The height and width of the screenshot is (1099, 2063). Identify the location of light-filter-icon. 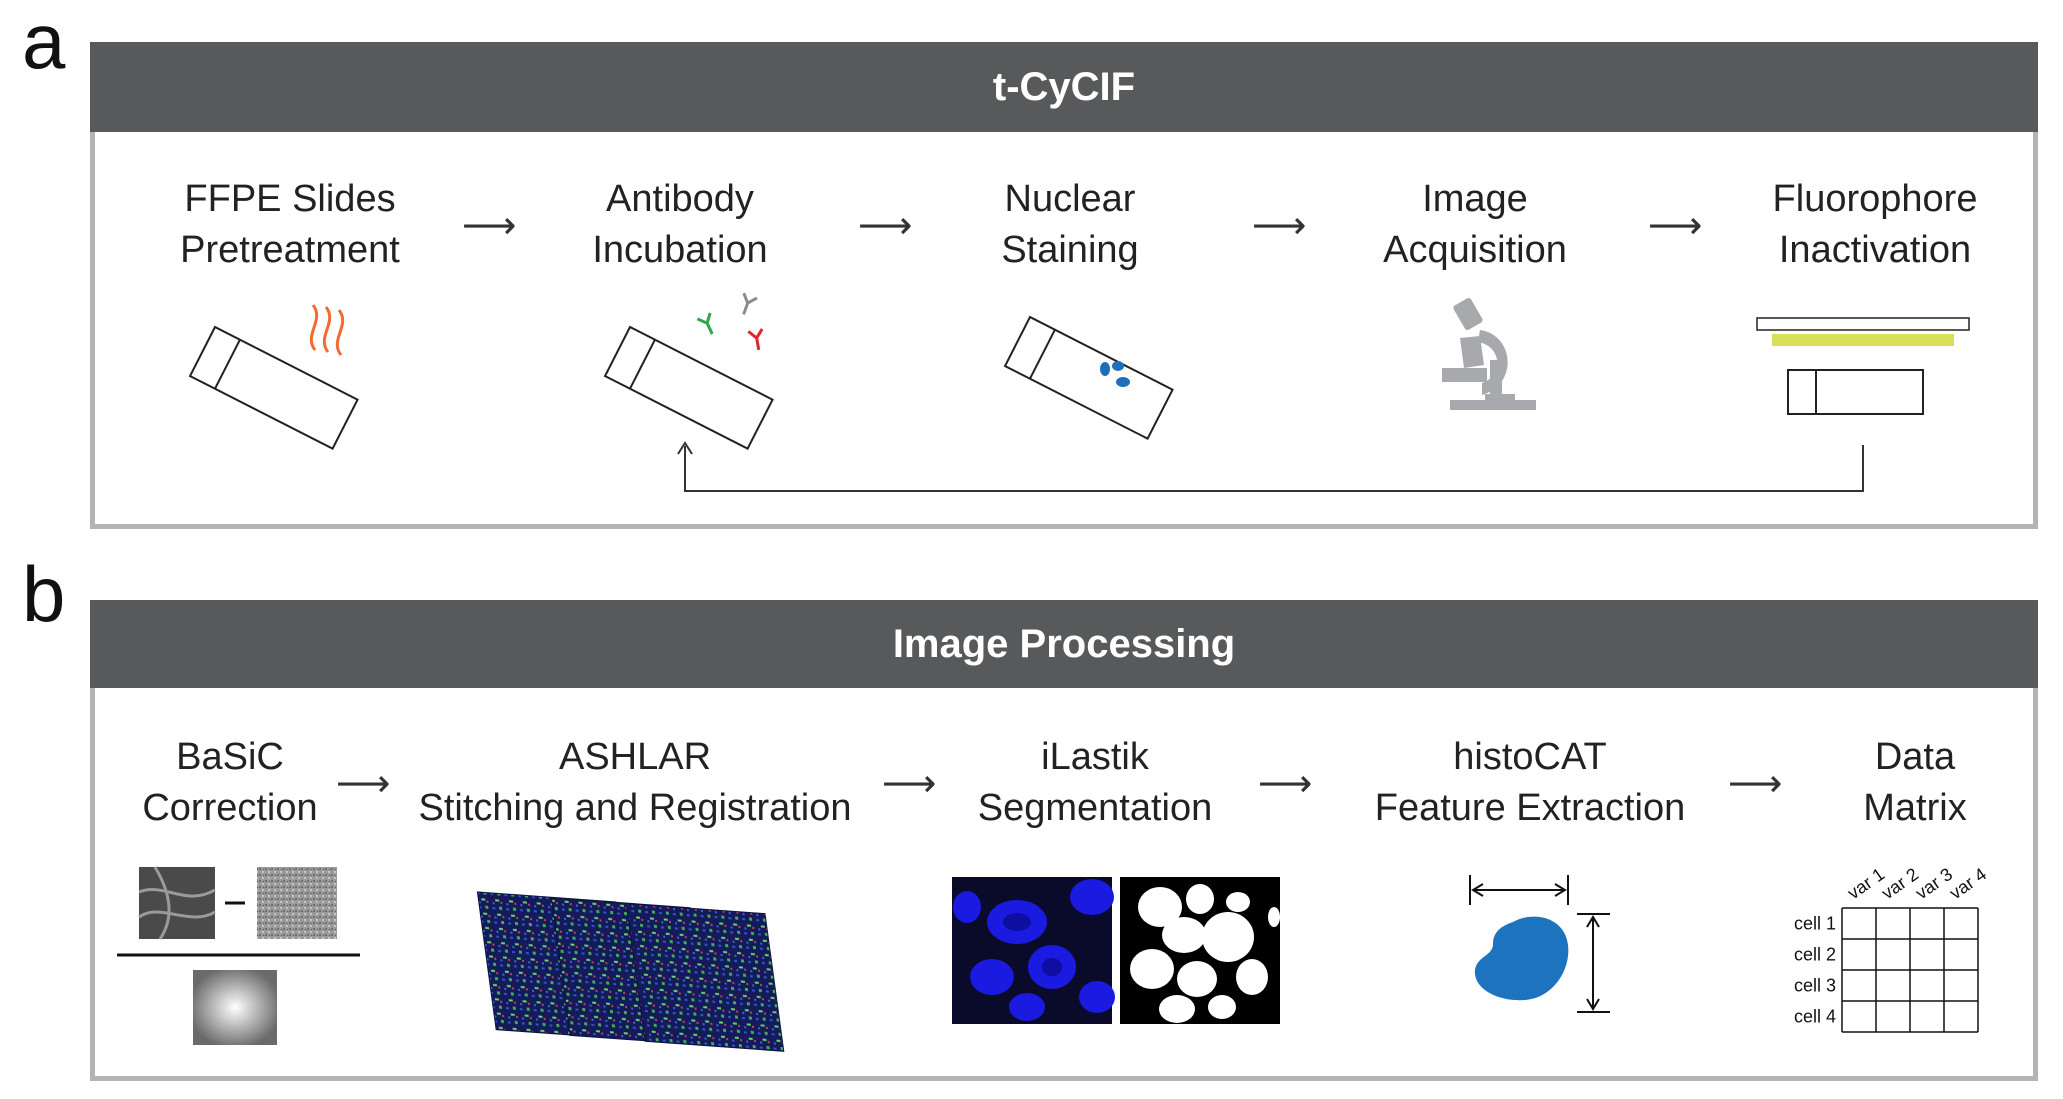
(1863, 340).